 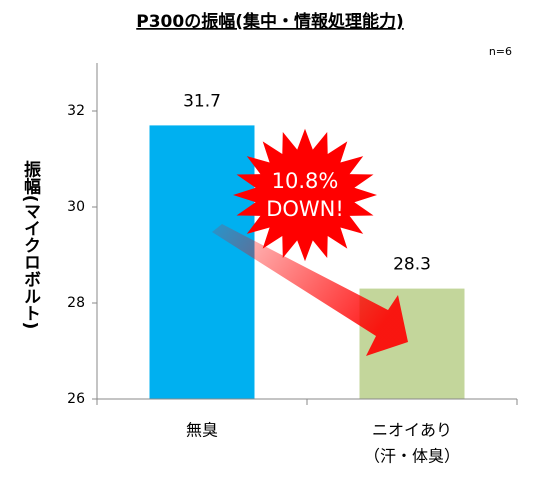 I want to click on starburst, so click(x=305, y=195).